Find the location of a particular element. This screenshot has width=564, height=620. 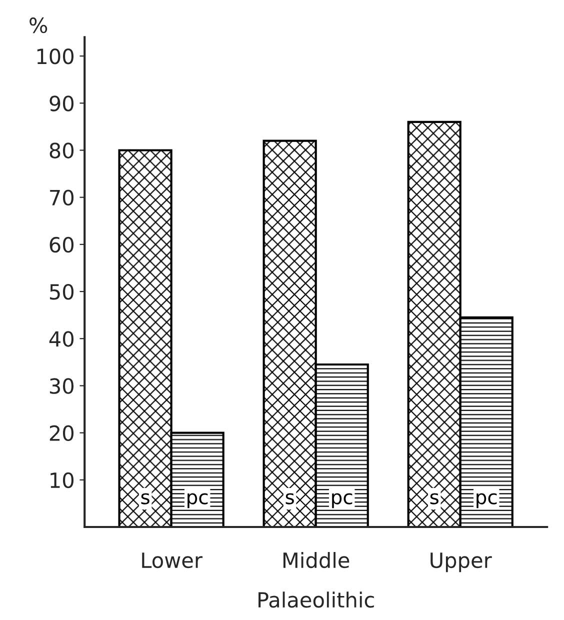

x-axis-title: Palaeolithic is located at coordinates (316, 600).